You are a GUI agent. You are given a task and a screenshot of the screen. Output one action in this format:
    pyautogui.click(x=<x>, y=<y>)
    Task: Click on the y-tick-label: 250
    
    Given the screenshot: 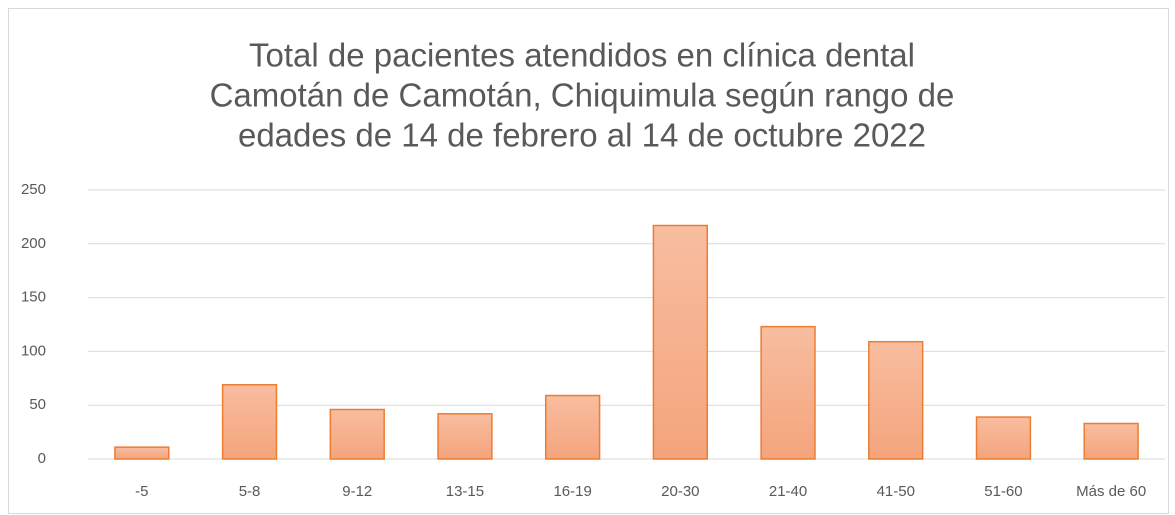 What is the action you would take?
    pyautogui.click(x=33, y=189)
    